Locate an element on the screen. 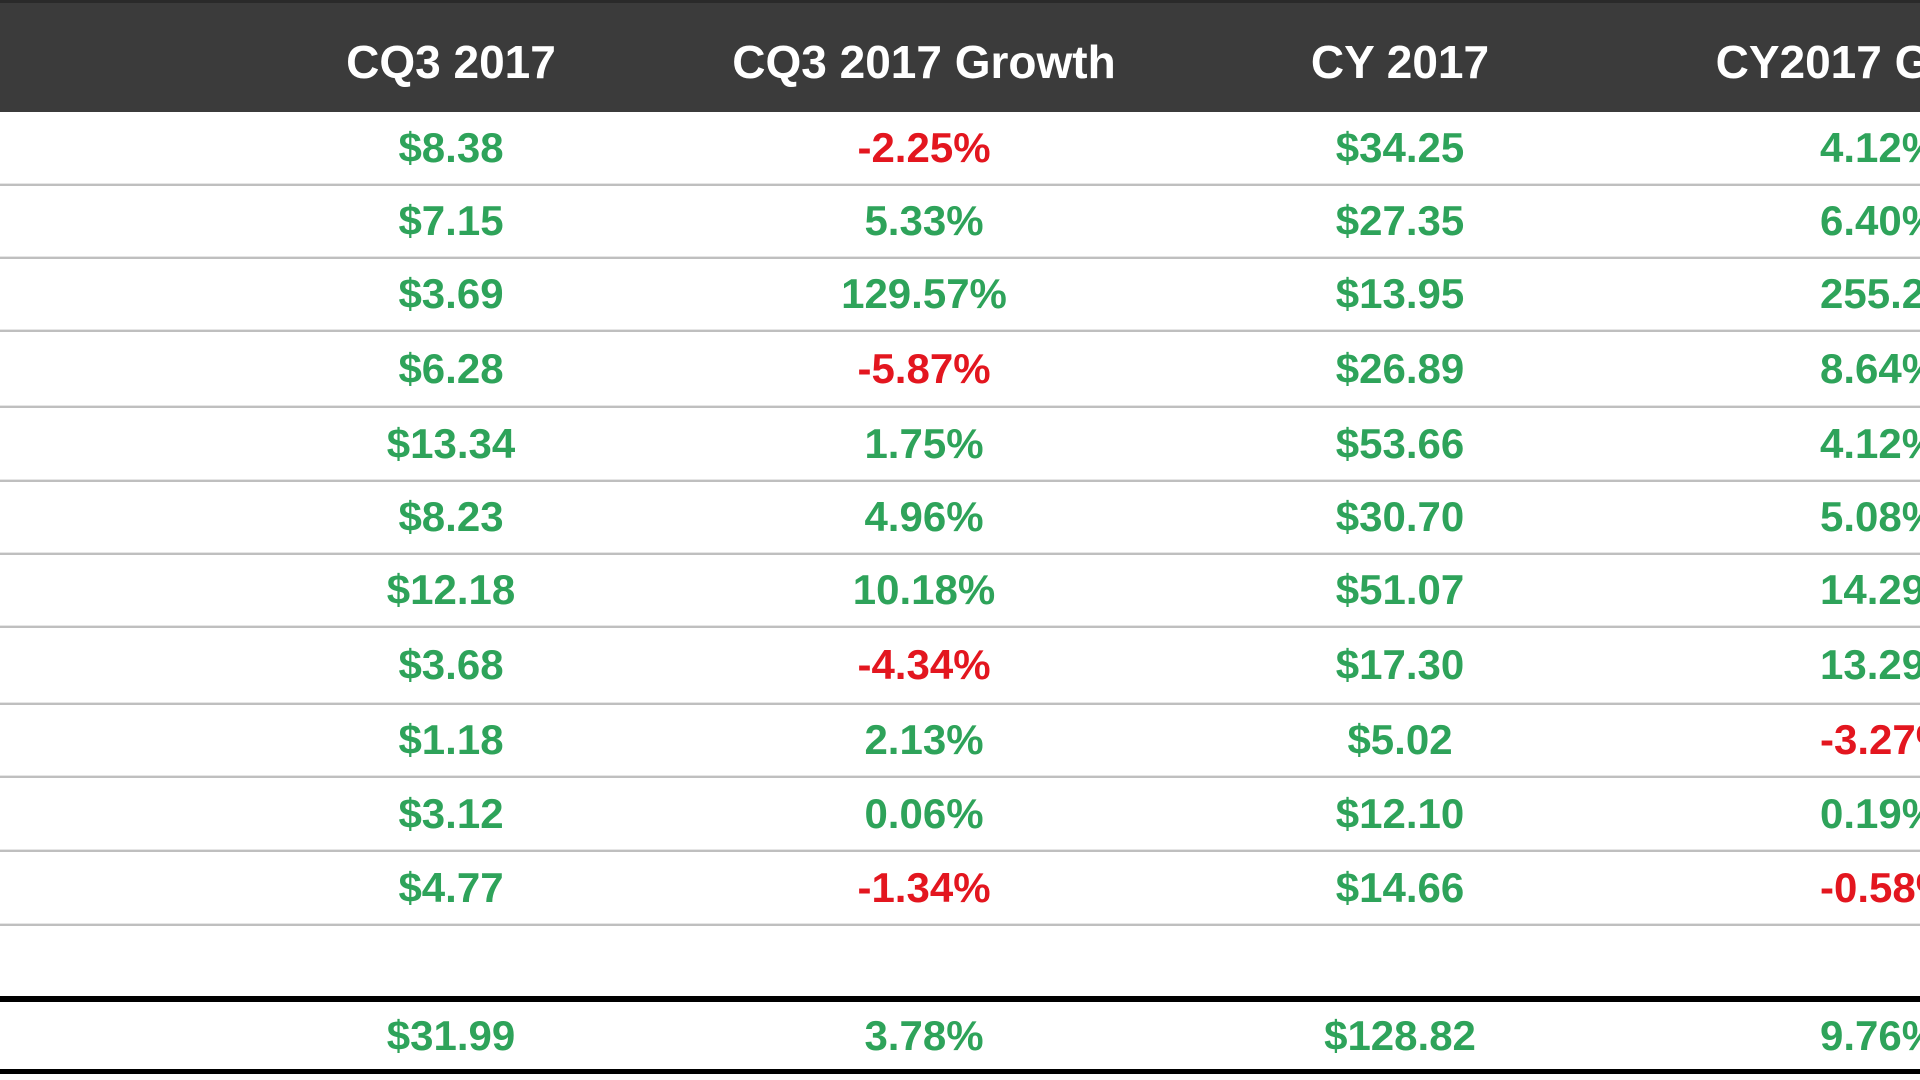  table-row: $3.69 129.57% $13.95 255.25 is located at coordinates (960, 295).